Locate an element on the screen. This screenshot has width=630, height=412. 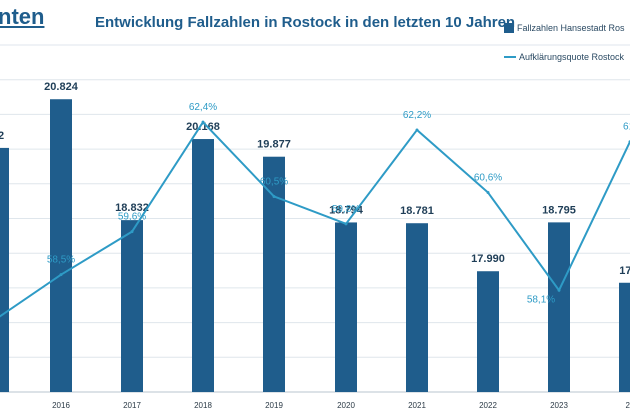
legend-bar-swatch is located at coordinates (509, 28).